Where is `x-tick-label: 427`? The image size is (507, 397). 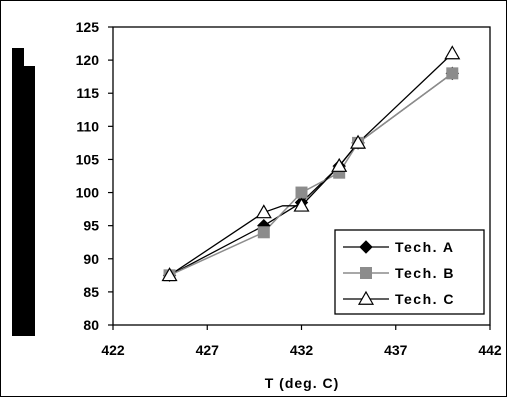 x-tick-label: 427 is located at coordinates (208, 350).